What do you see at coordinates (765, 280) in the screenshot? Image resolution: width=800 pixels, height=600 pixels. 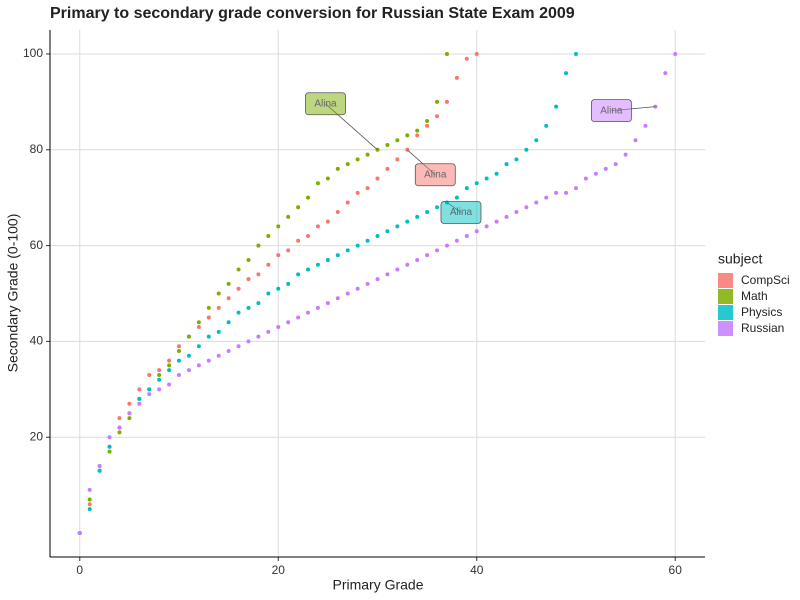 I see `legend-label: CompSci` at bounding box center [765, 280].